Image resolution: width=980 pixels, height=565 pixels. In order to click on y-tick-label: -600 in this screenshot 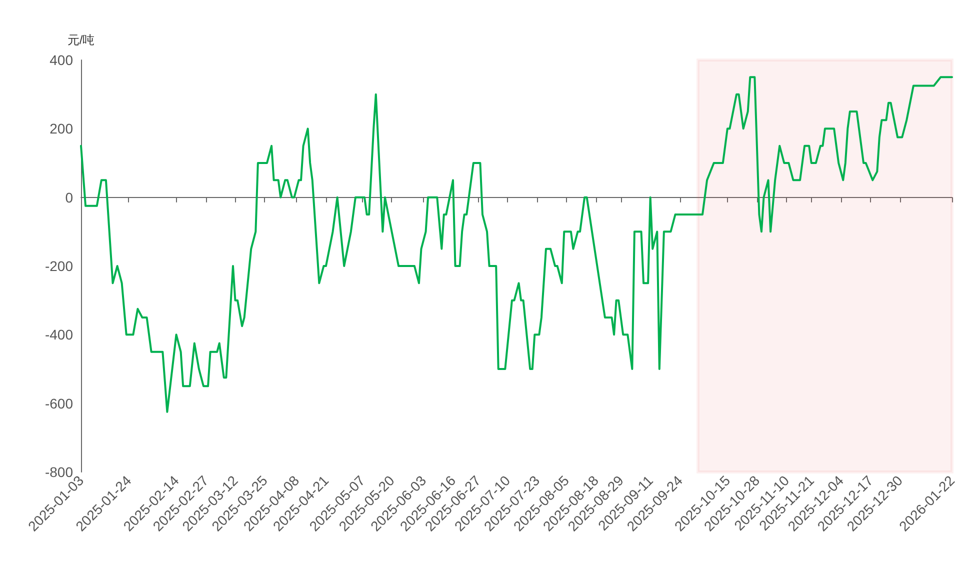, I will do `click(59, 403)`.